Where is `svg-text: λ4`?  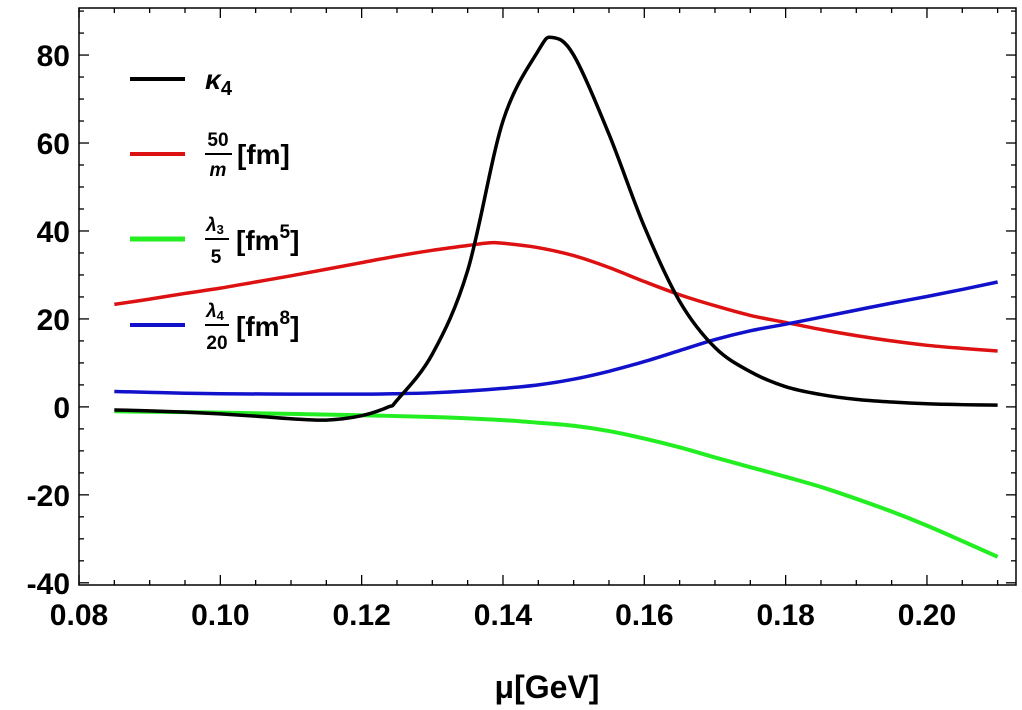
svg-text: λ4 is located at coordinates (215, 312).